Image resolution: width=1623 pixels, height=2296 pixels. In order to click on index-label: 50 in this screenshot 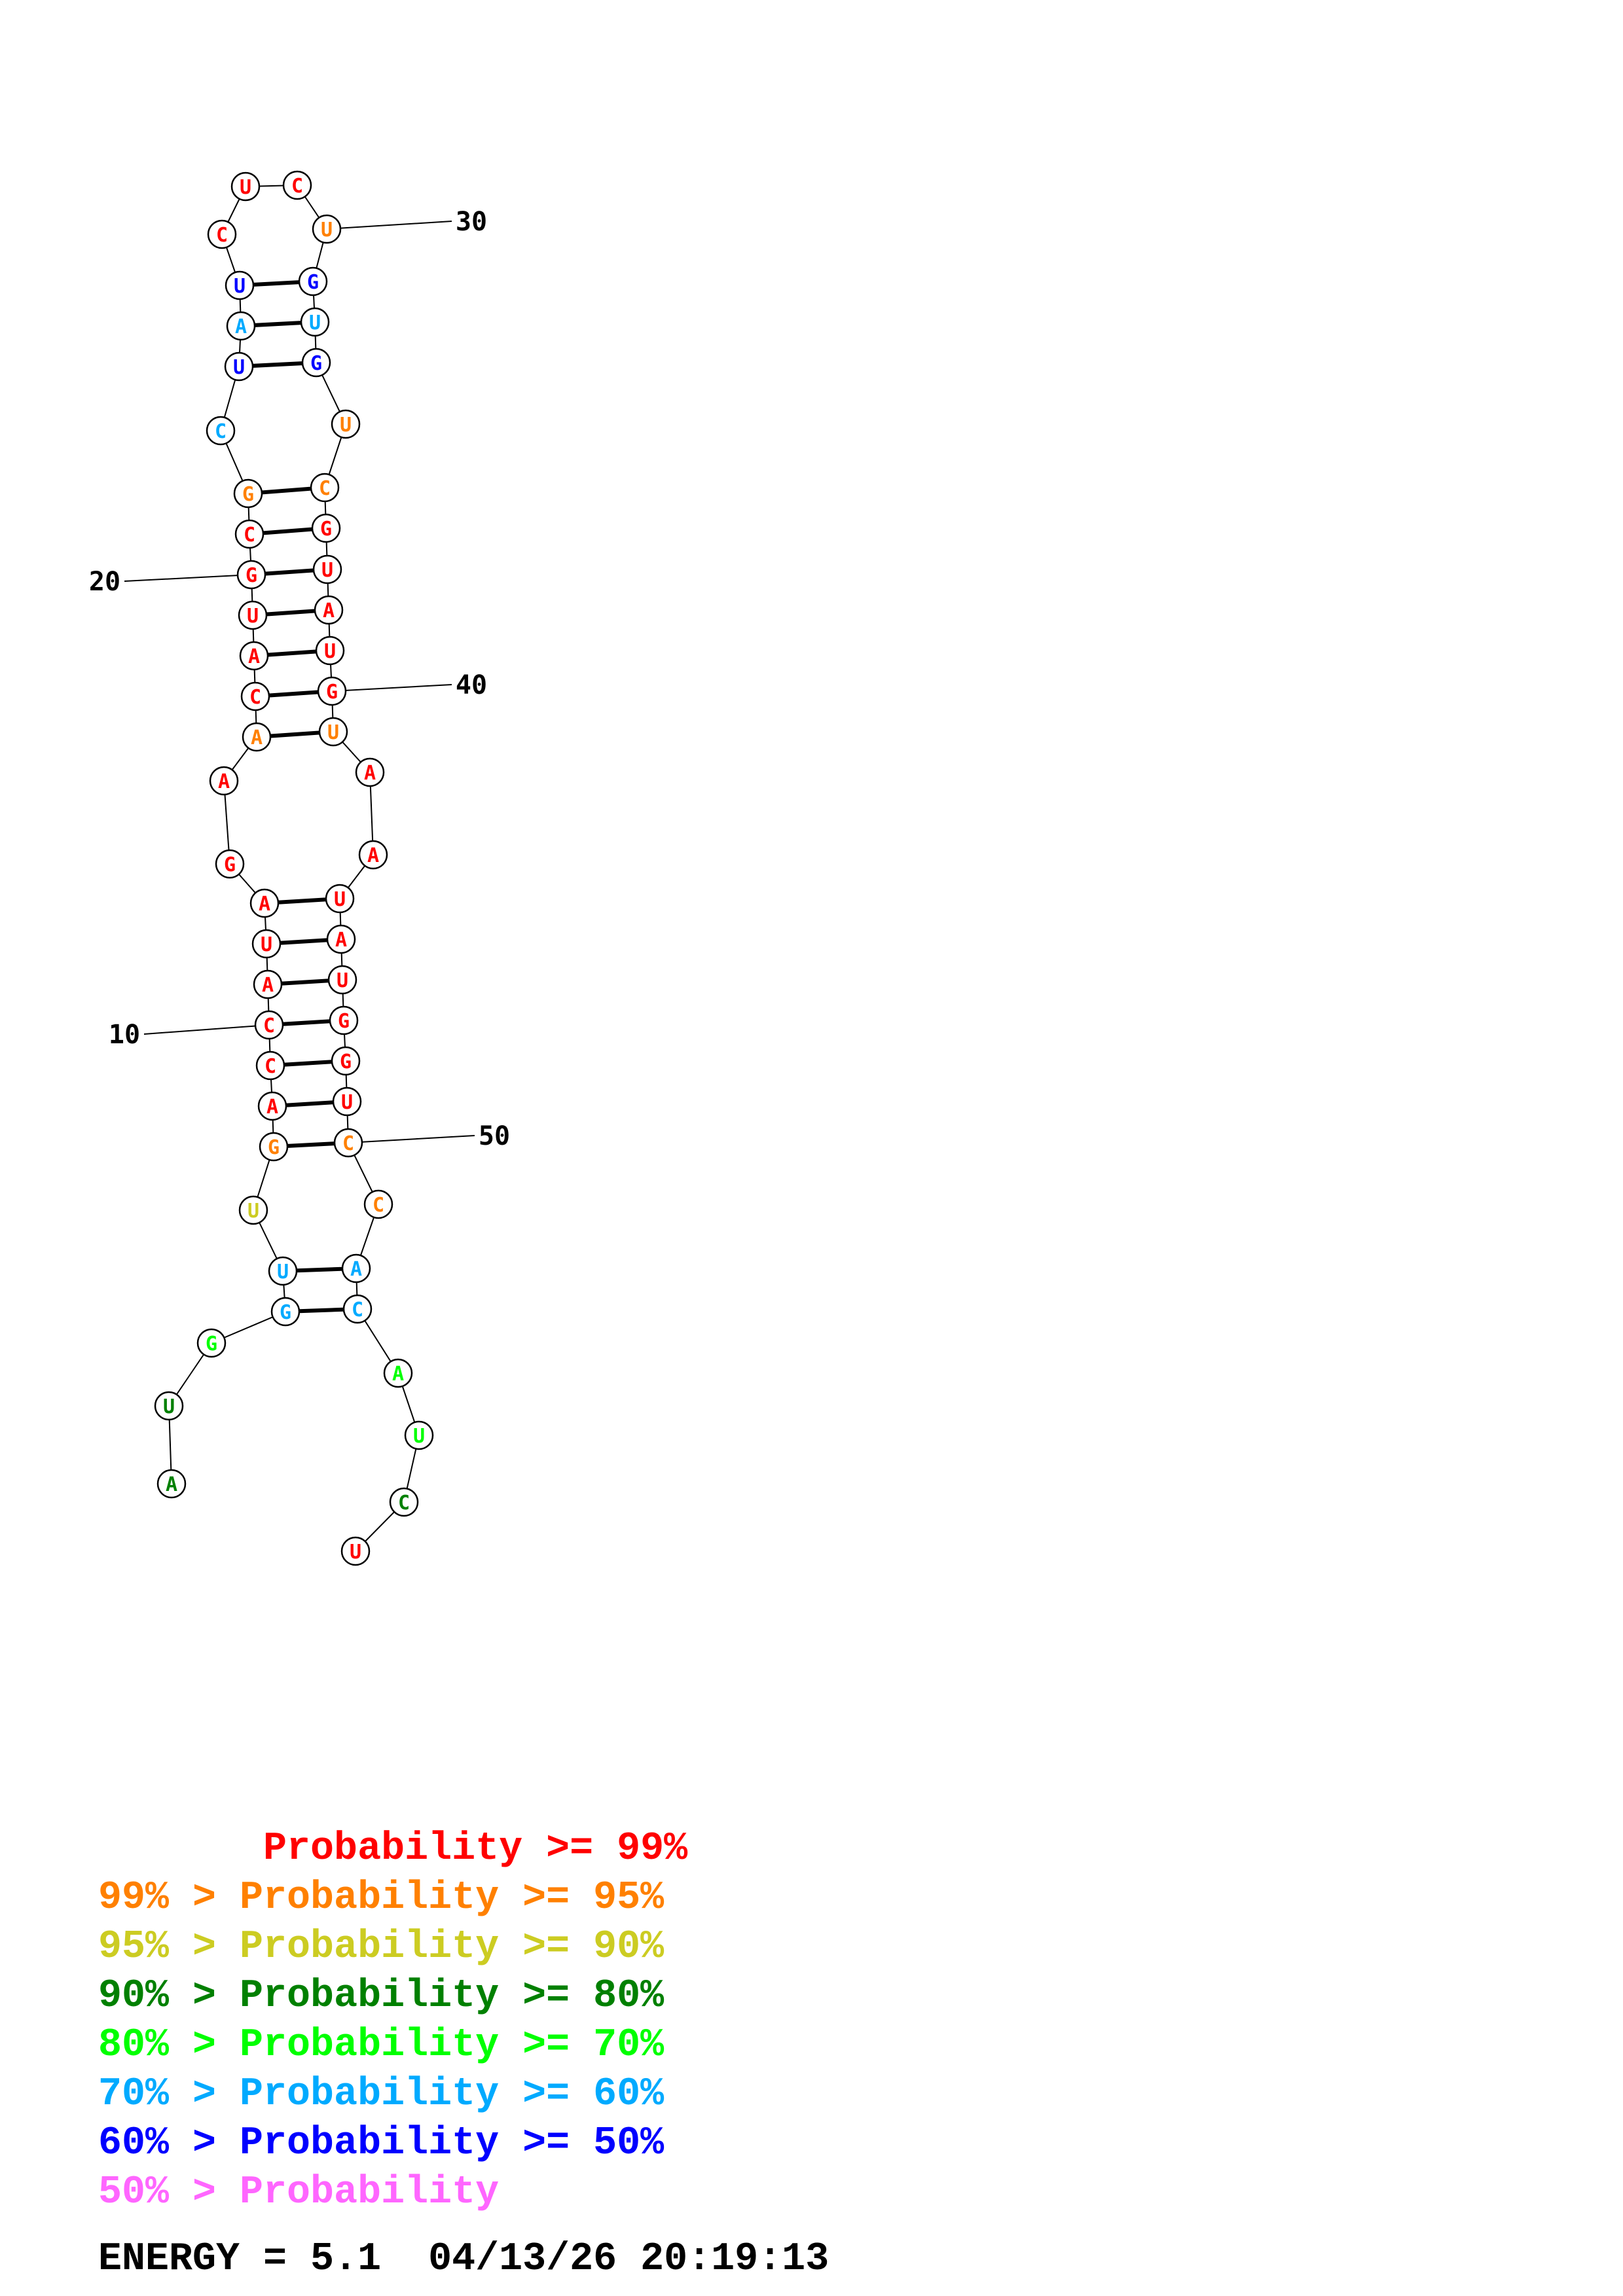, I will do `click(494, 1136)`.